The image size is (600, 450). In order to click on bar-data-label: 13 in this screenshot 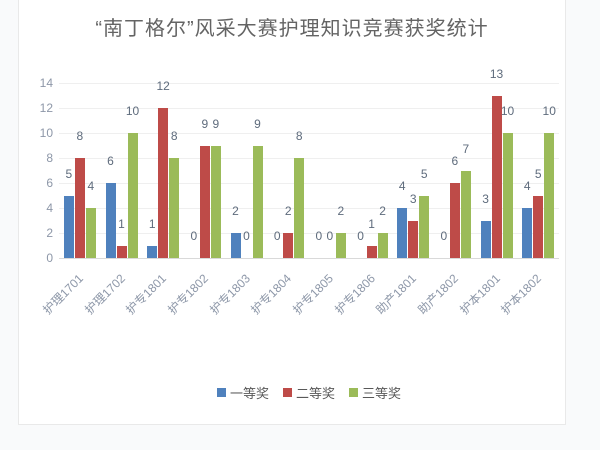, I will do `click(496, 73)`.